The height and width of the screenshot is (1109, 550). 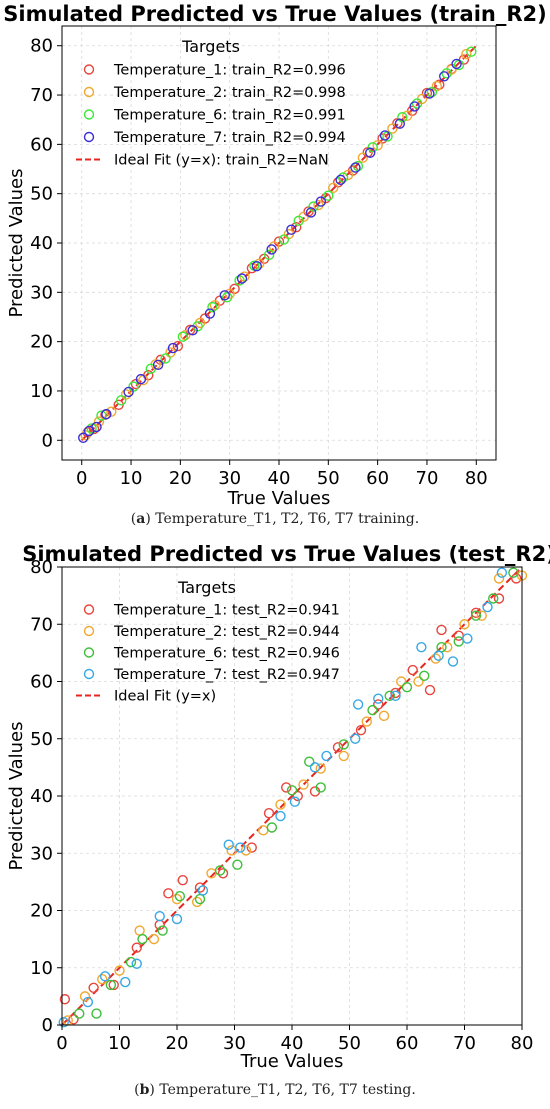 What do you see at coordinates (275, 1090) in the screenshot?
I see `caption-testing: (b) Temperature_T1, T2, T6, T7 testing.` at bounding box center [275, 1090].